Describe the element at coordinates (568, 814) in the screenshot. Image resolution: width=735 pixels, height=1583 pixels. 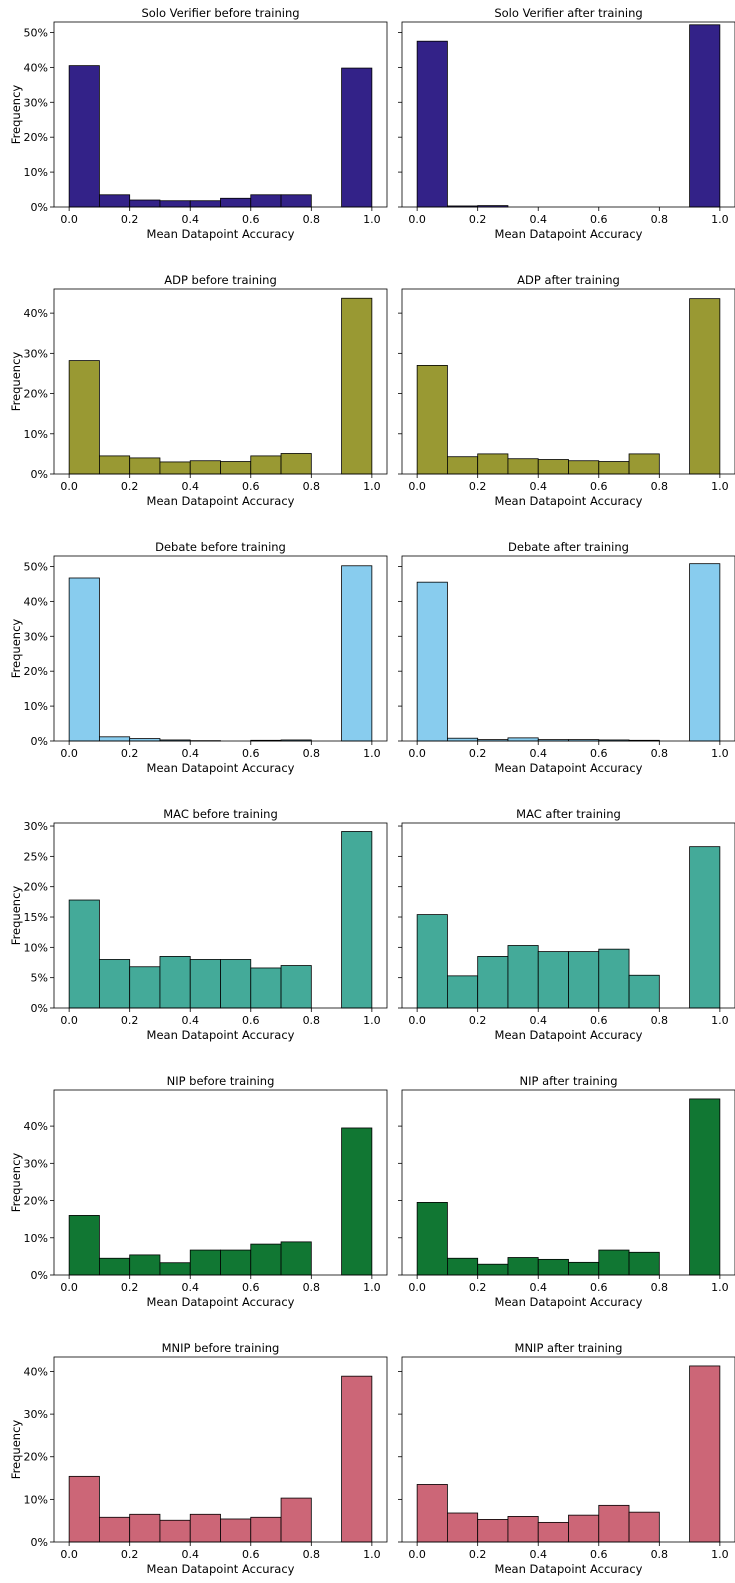
I see `chart-title: MAC after training` at that location.